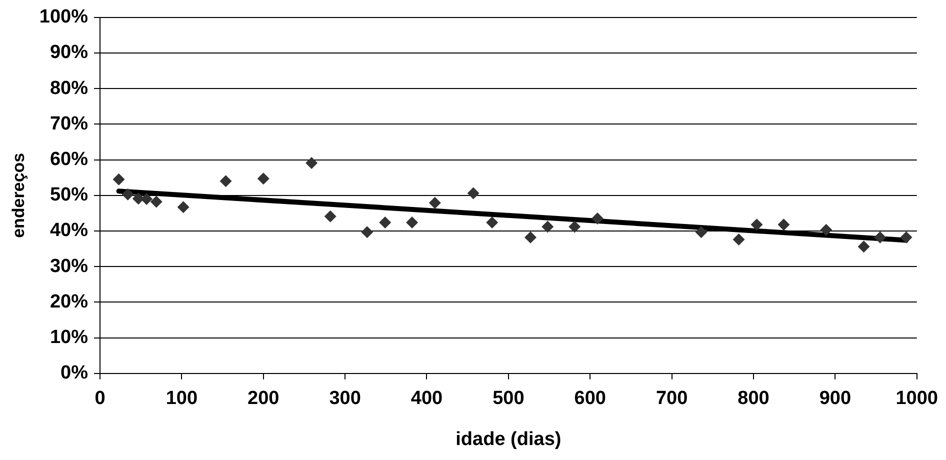  What do you see at coordinates (509, 439) in the screenshot?
I see `x-axis-title: idade (dias)` at bounding box center [509, 439].